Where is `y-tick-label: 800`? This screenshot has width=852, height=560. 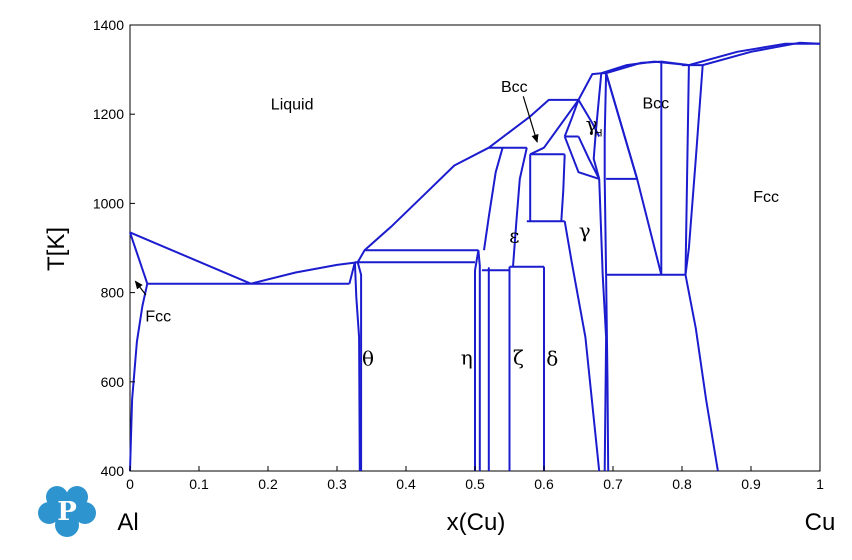 y-tick-label: 800 is located at coordinates (113, 293).